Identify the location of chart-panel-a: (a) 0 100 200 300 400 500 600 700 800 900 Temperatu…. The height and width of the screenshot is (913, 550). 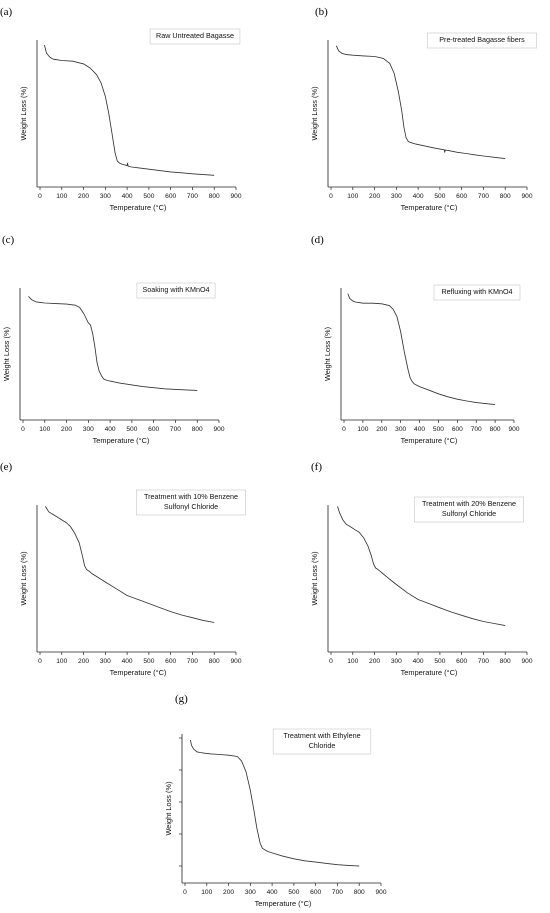
(121, 109).